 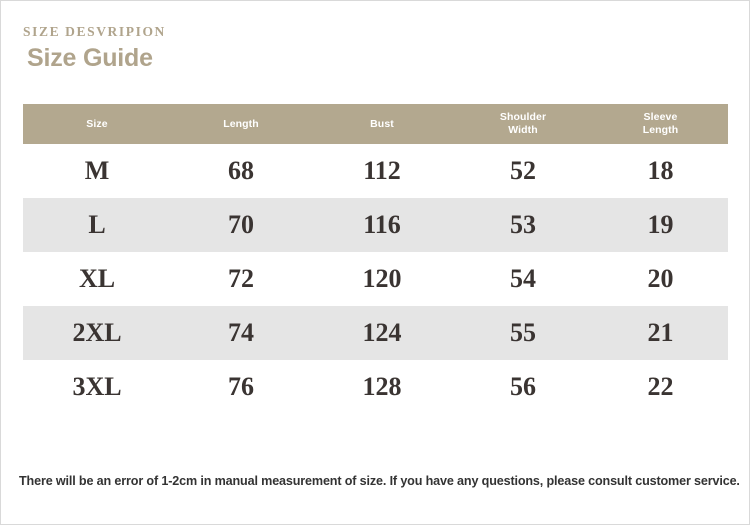 I want to click on column-header-length-line1: Length, so click(x=241, y=123).